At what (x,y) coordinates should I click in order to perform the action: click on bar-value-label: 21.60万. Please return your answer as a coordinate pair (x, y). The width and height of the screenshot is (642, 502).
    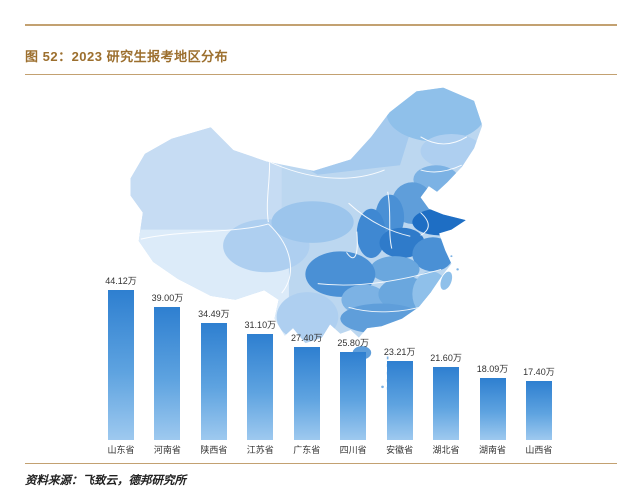
    Looking at the image, I should click on (446, 358).